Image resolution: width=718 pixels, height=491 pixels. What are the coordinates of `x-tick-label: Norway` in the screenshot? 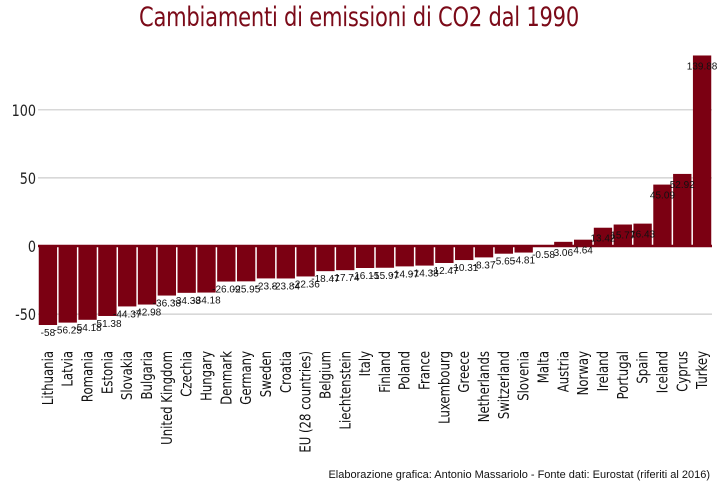 It's located at (584, 373).